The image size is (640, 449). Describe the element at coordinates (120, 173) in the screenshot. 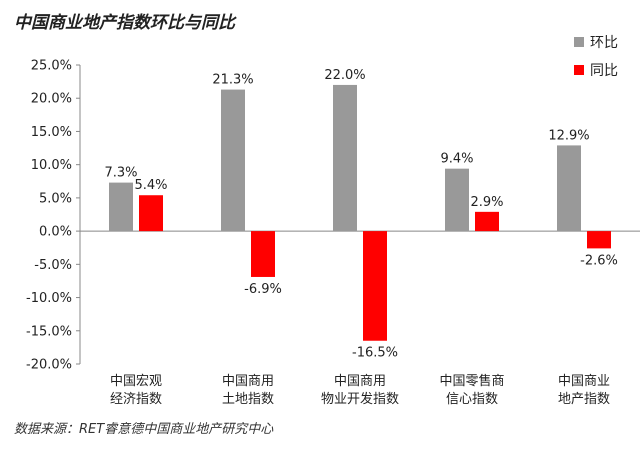

I see `data-label: 7.3%` at that location.